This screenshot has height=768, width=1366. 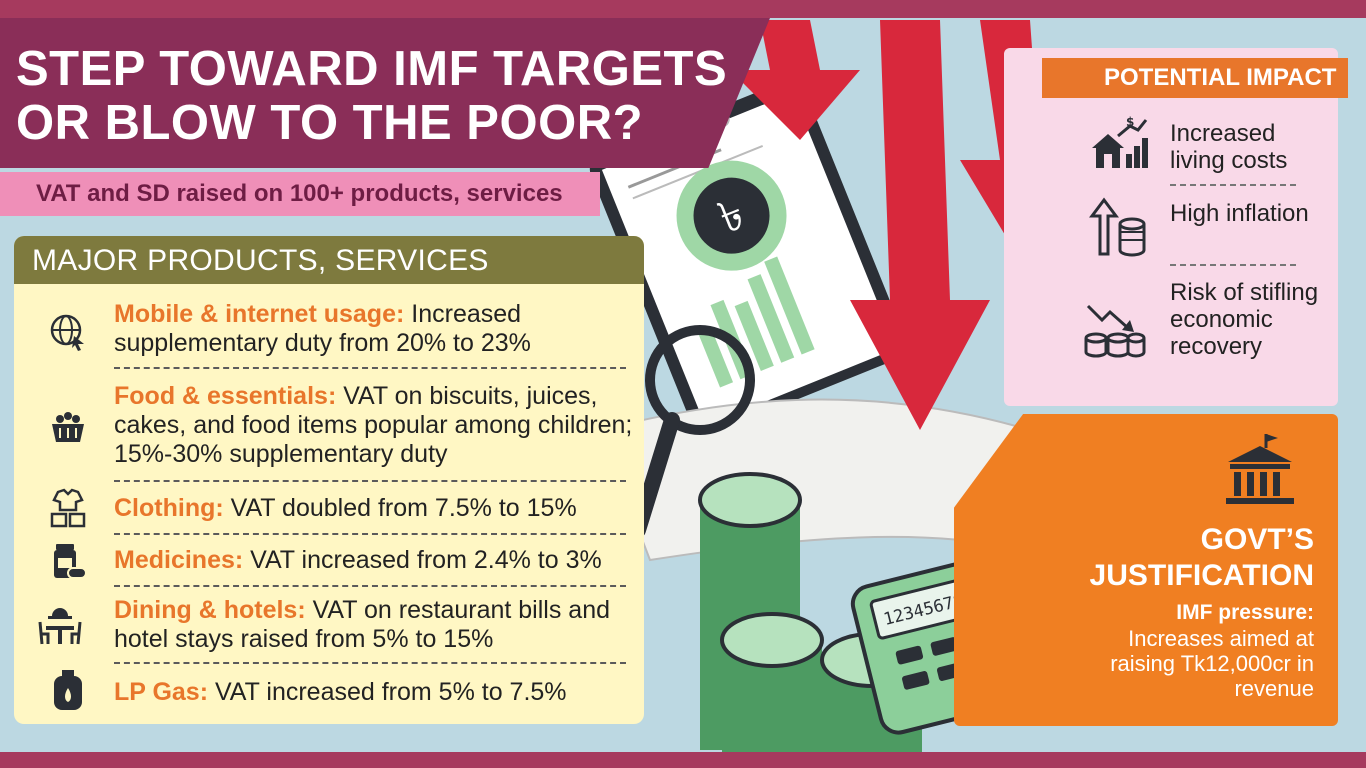 What do you see at coordinates (68, 427) in the screenshot?
I see `food-basket-icon` at bounding box center [68, 427].